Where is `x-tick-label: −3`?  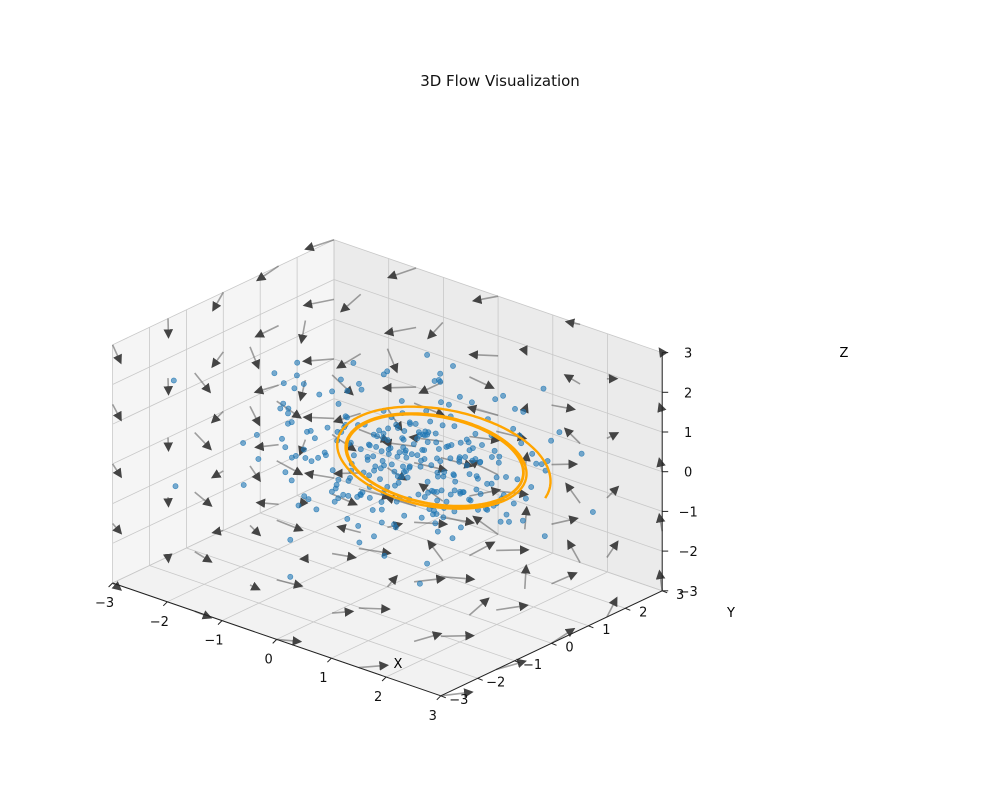
x-tick-label: −3 is located at coordinates (104, 603).